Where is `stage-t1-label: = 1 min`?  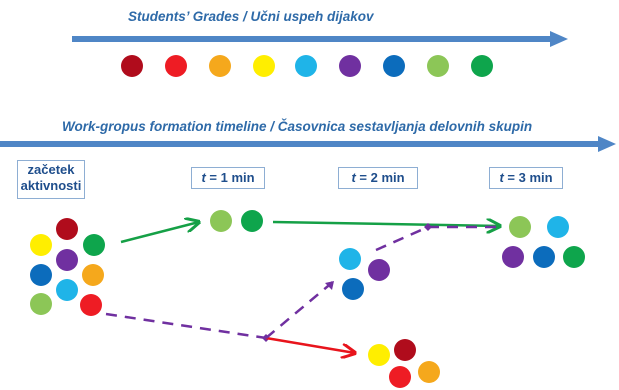
stage-t1-label: = 1 min is located at coordinates (230, 177).